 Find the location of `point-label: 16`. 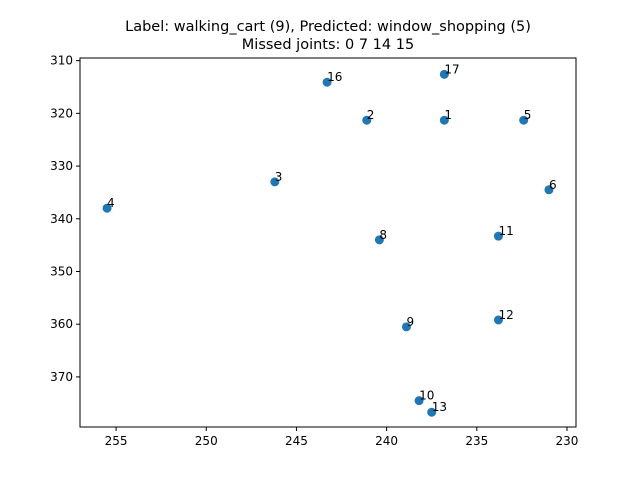

point-label: 16 is located at coordinates (334, 77).